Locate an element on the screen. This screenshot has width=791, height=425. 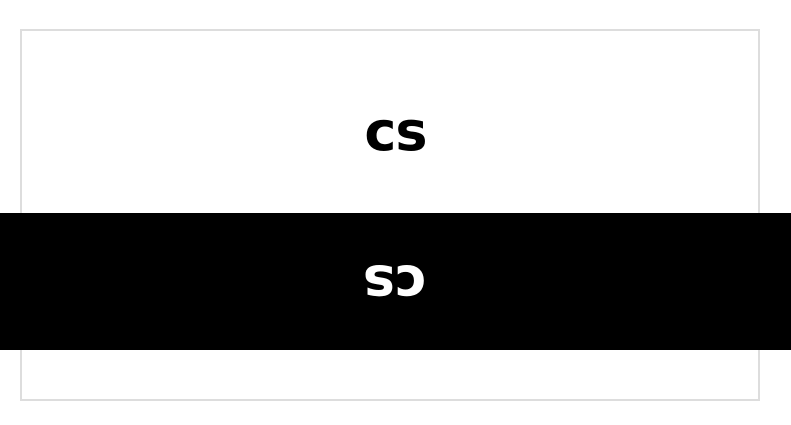
logo-text-light-rotated: cs is located at coordinates (395, 284).